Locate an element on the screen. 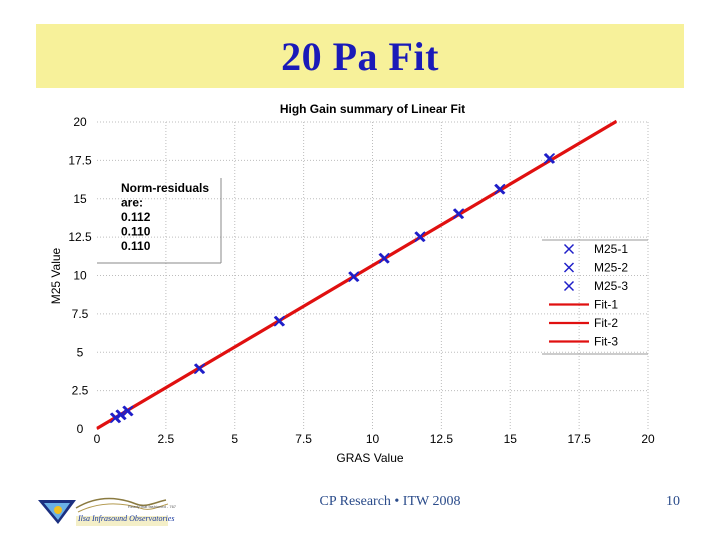 The image size is (720, 540). slide-title: 20 Pa Fit is located at coordinates (360, 56).